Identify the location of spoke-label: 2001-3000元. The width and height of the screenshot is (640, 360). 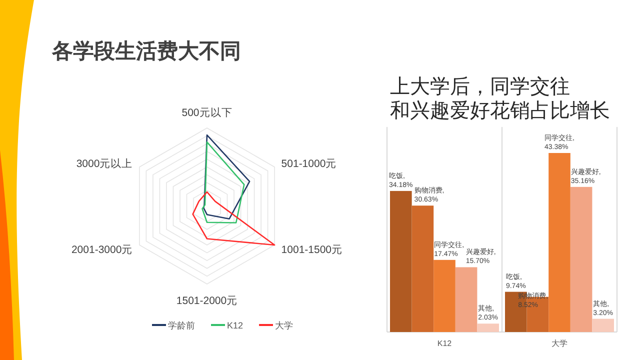
(102, 250).